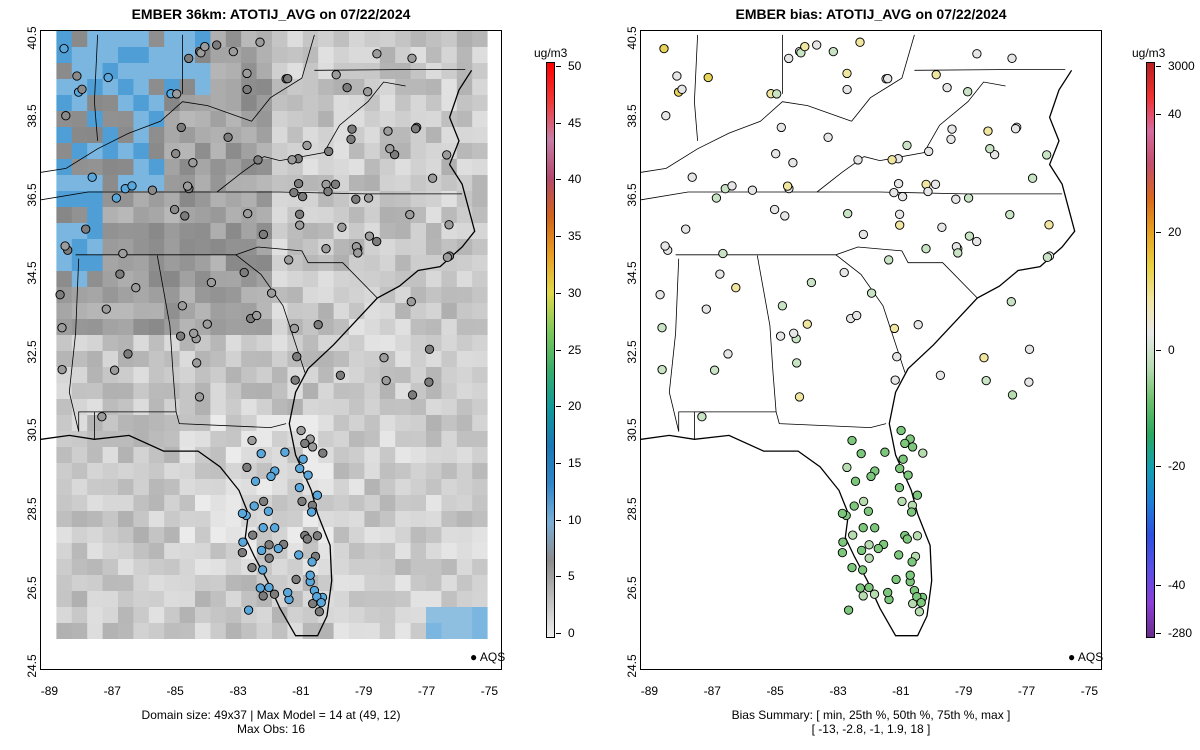 Image resolution: width=1200 pixels, height=750 pixels. I want to click on y-tick-label: 26.5, so click(32, 587).